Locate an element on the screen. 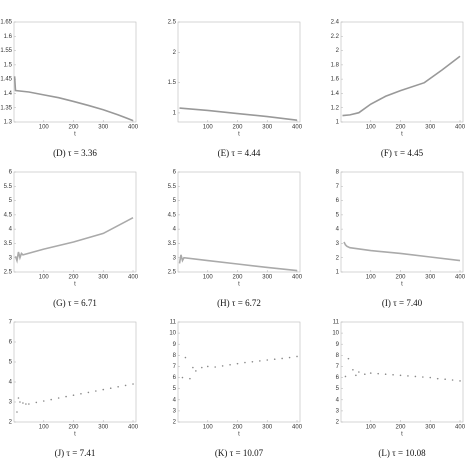  y-tick-label: 1.35 is located at coordinates (6, 108).